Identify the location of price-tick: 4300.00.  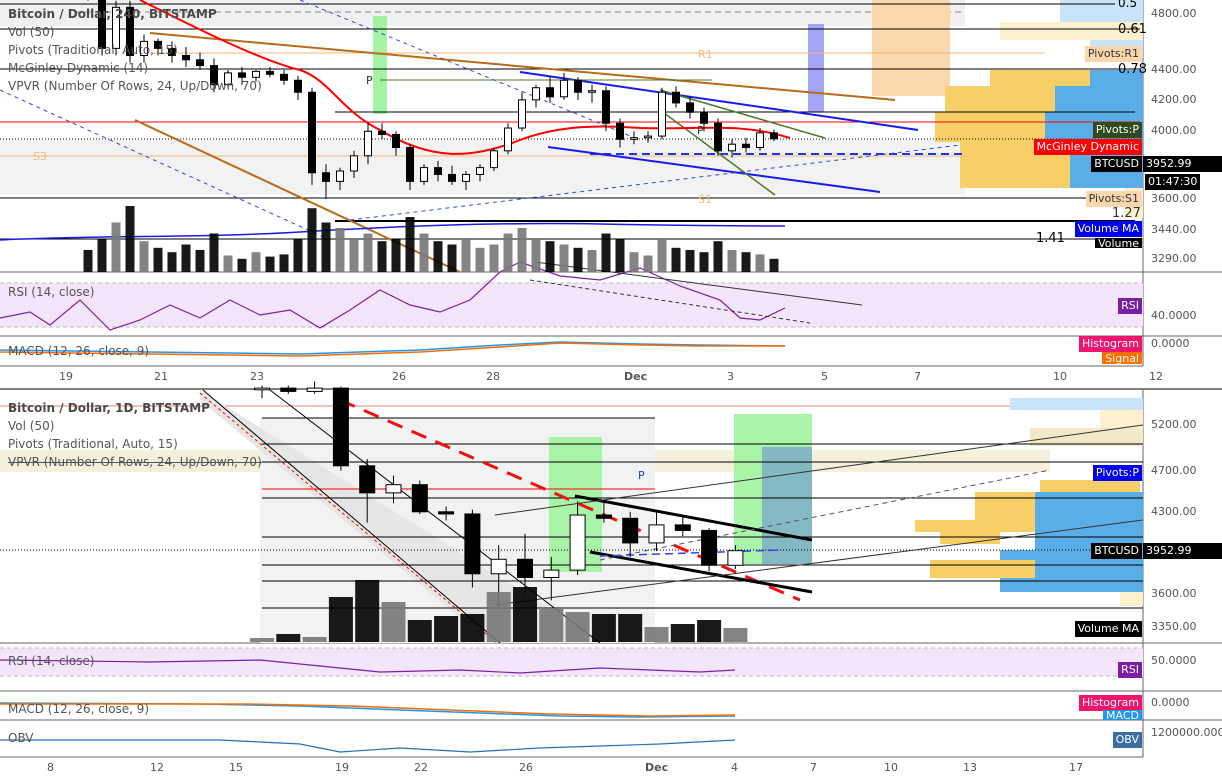
(1174, 511).